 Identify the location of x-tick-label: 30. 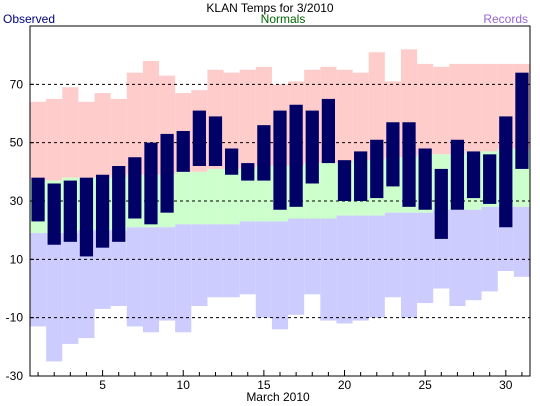
(506, 385).